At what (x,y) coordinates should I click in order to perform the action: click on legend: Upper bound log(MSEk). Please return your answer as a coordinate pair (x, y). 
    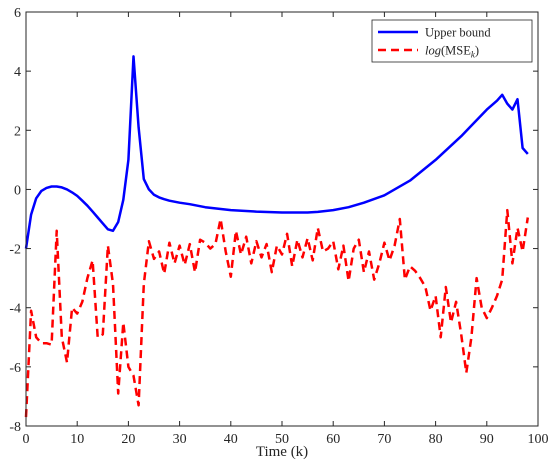
    Looking at the image, I should click on (452, 41).